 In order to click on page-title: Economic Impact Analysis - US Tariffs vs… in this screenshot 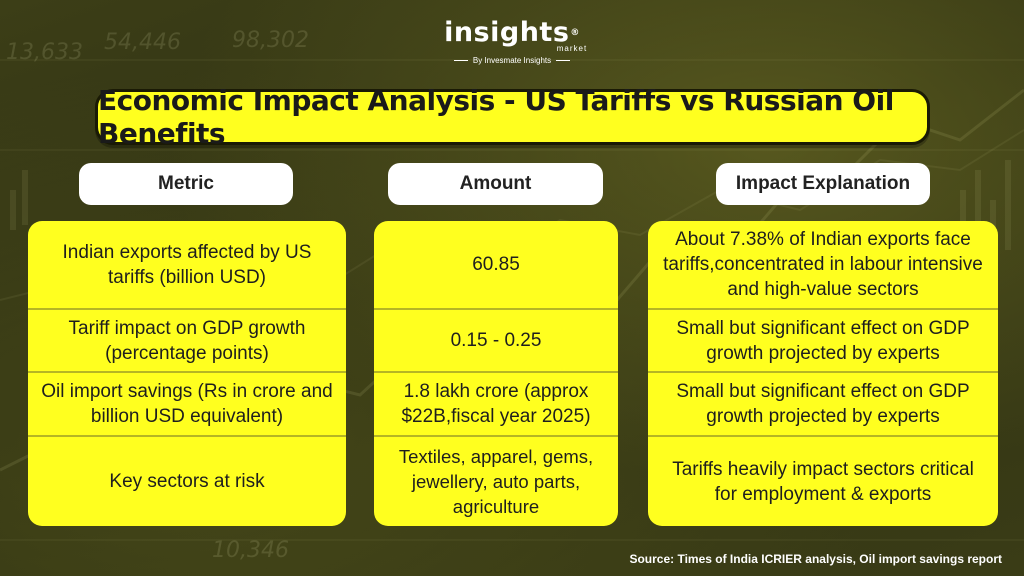, I will do `click(512, 117)`.